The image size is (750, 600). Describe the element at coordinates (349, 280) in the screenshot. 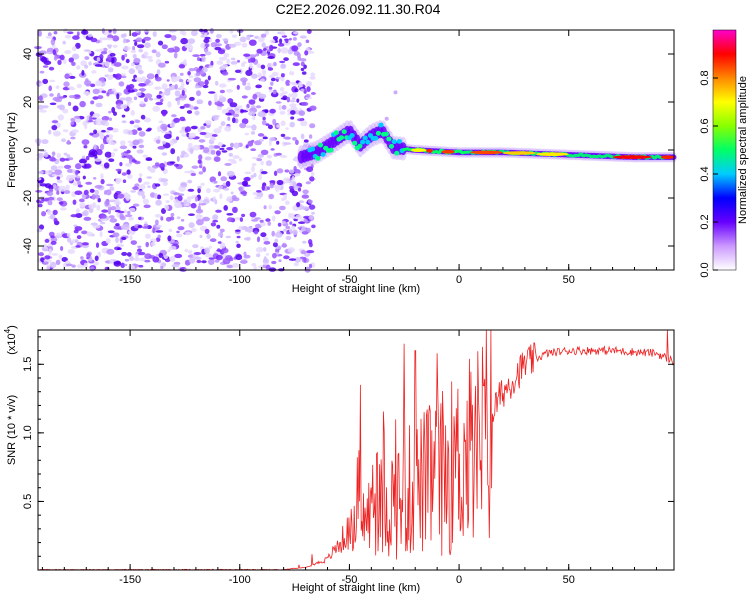

I see `x-tick-label: -50` at that location.